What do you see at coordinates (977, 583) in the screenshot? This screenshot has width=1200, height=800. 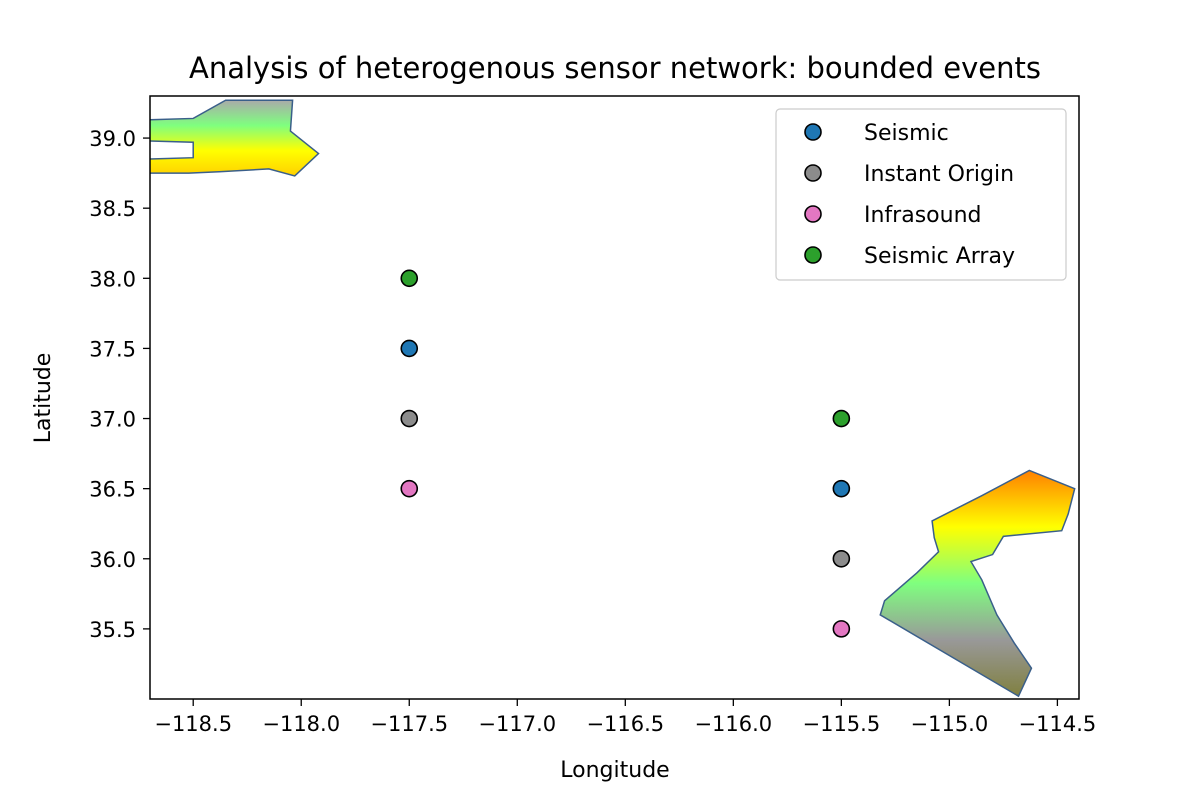 I see `region-south-east` at bounding box center [977, 583].